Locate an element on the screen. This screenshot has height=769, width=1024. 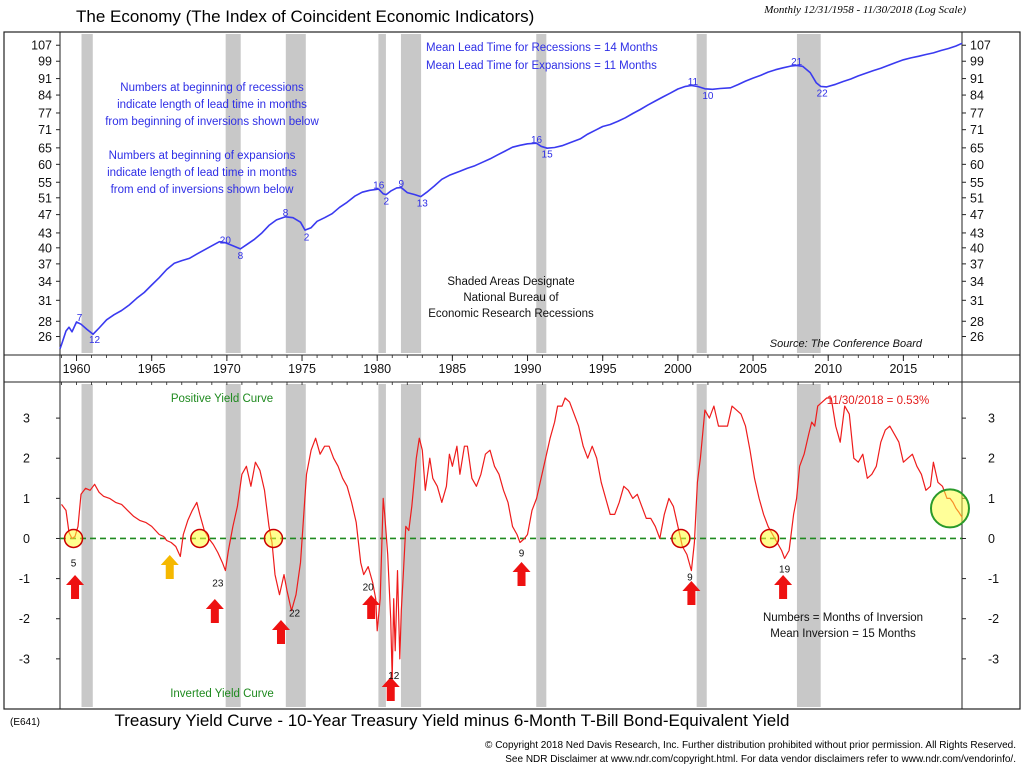
note-shaded-2: National Bureau of is located at coordinates (511, 298).